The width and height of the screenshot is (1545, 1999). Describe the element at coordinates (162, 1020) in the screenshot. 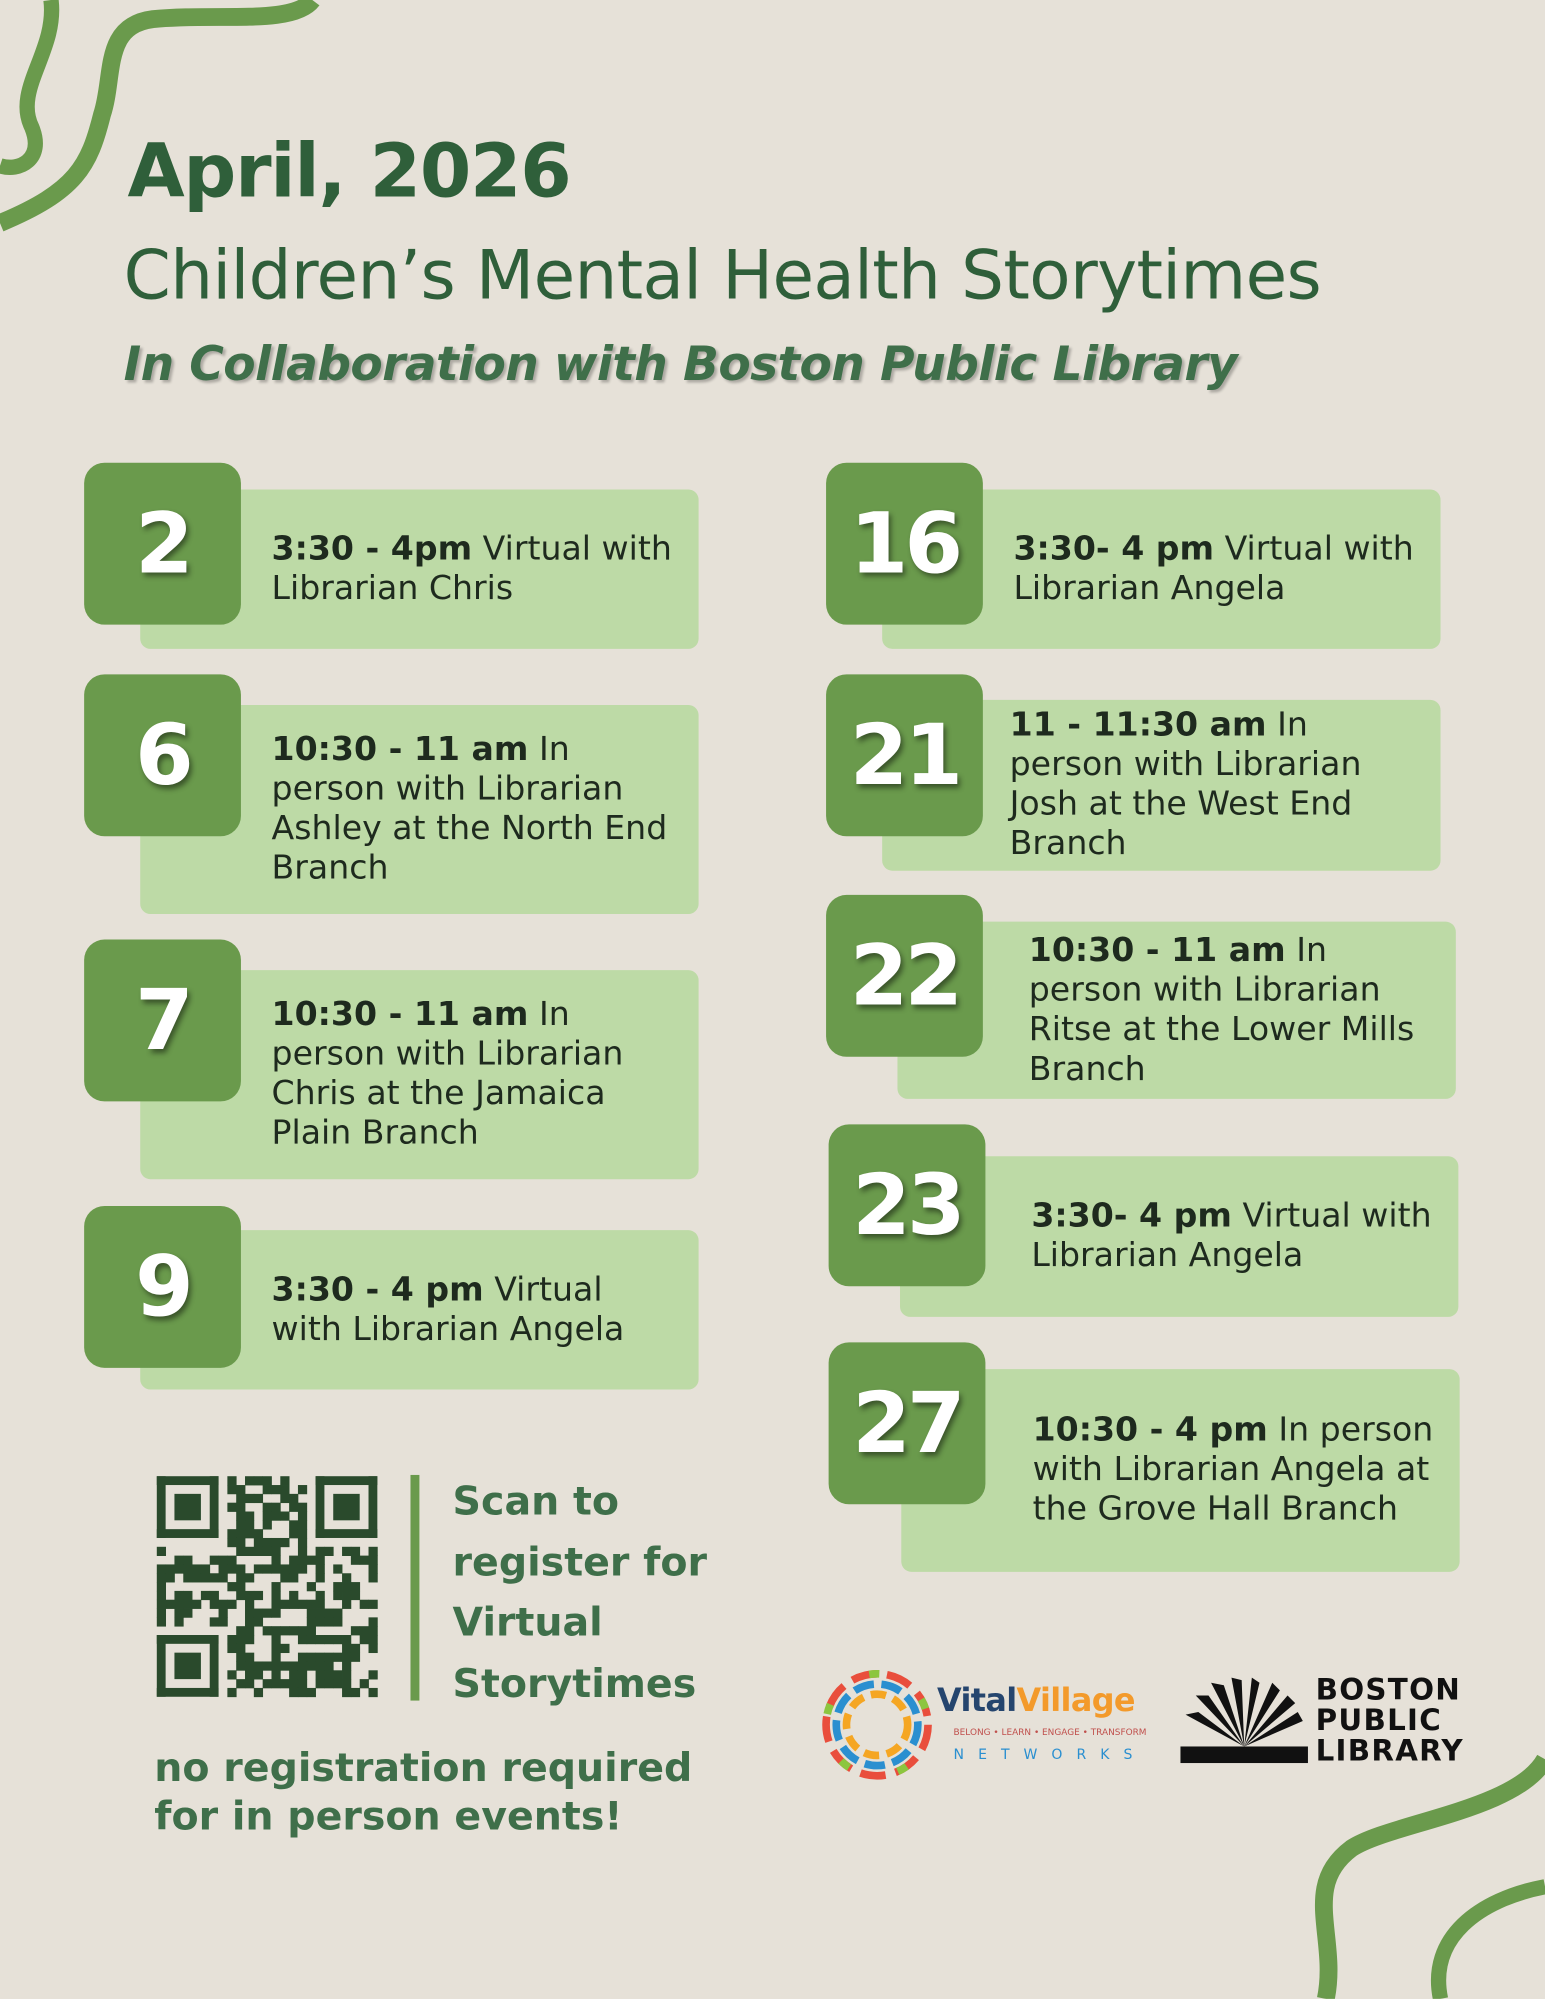

I see `event-day: 7` at that location.